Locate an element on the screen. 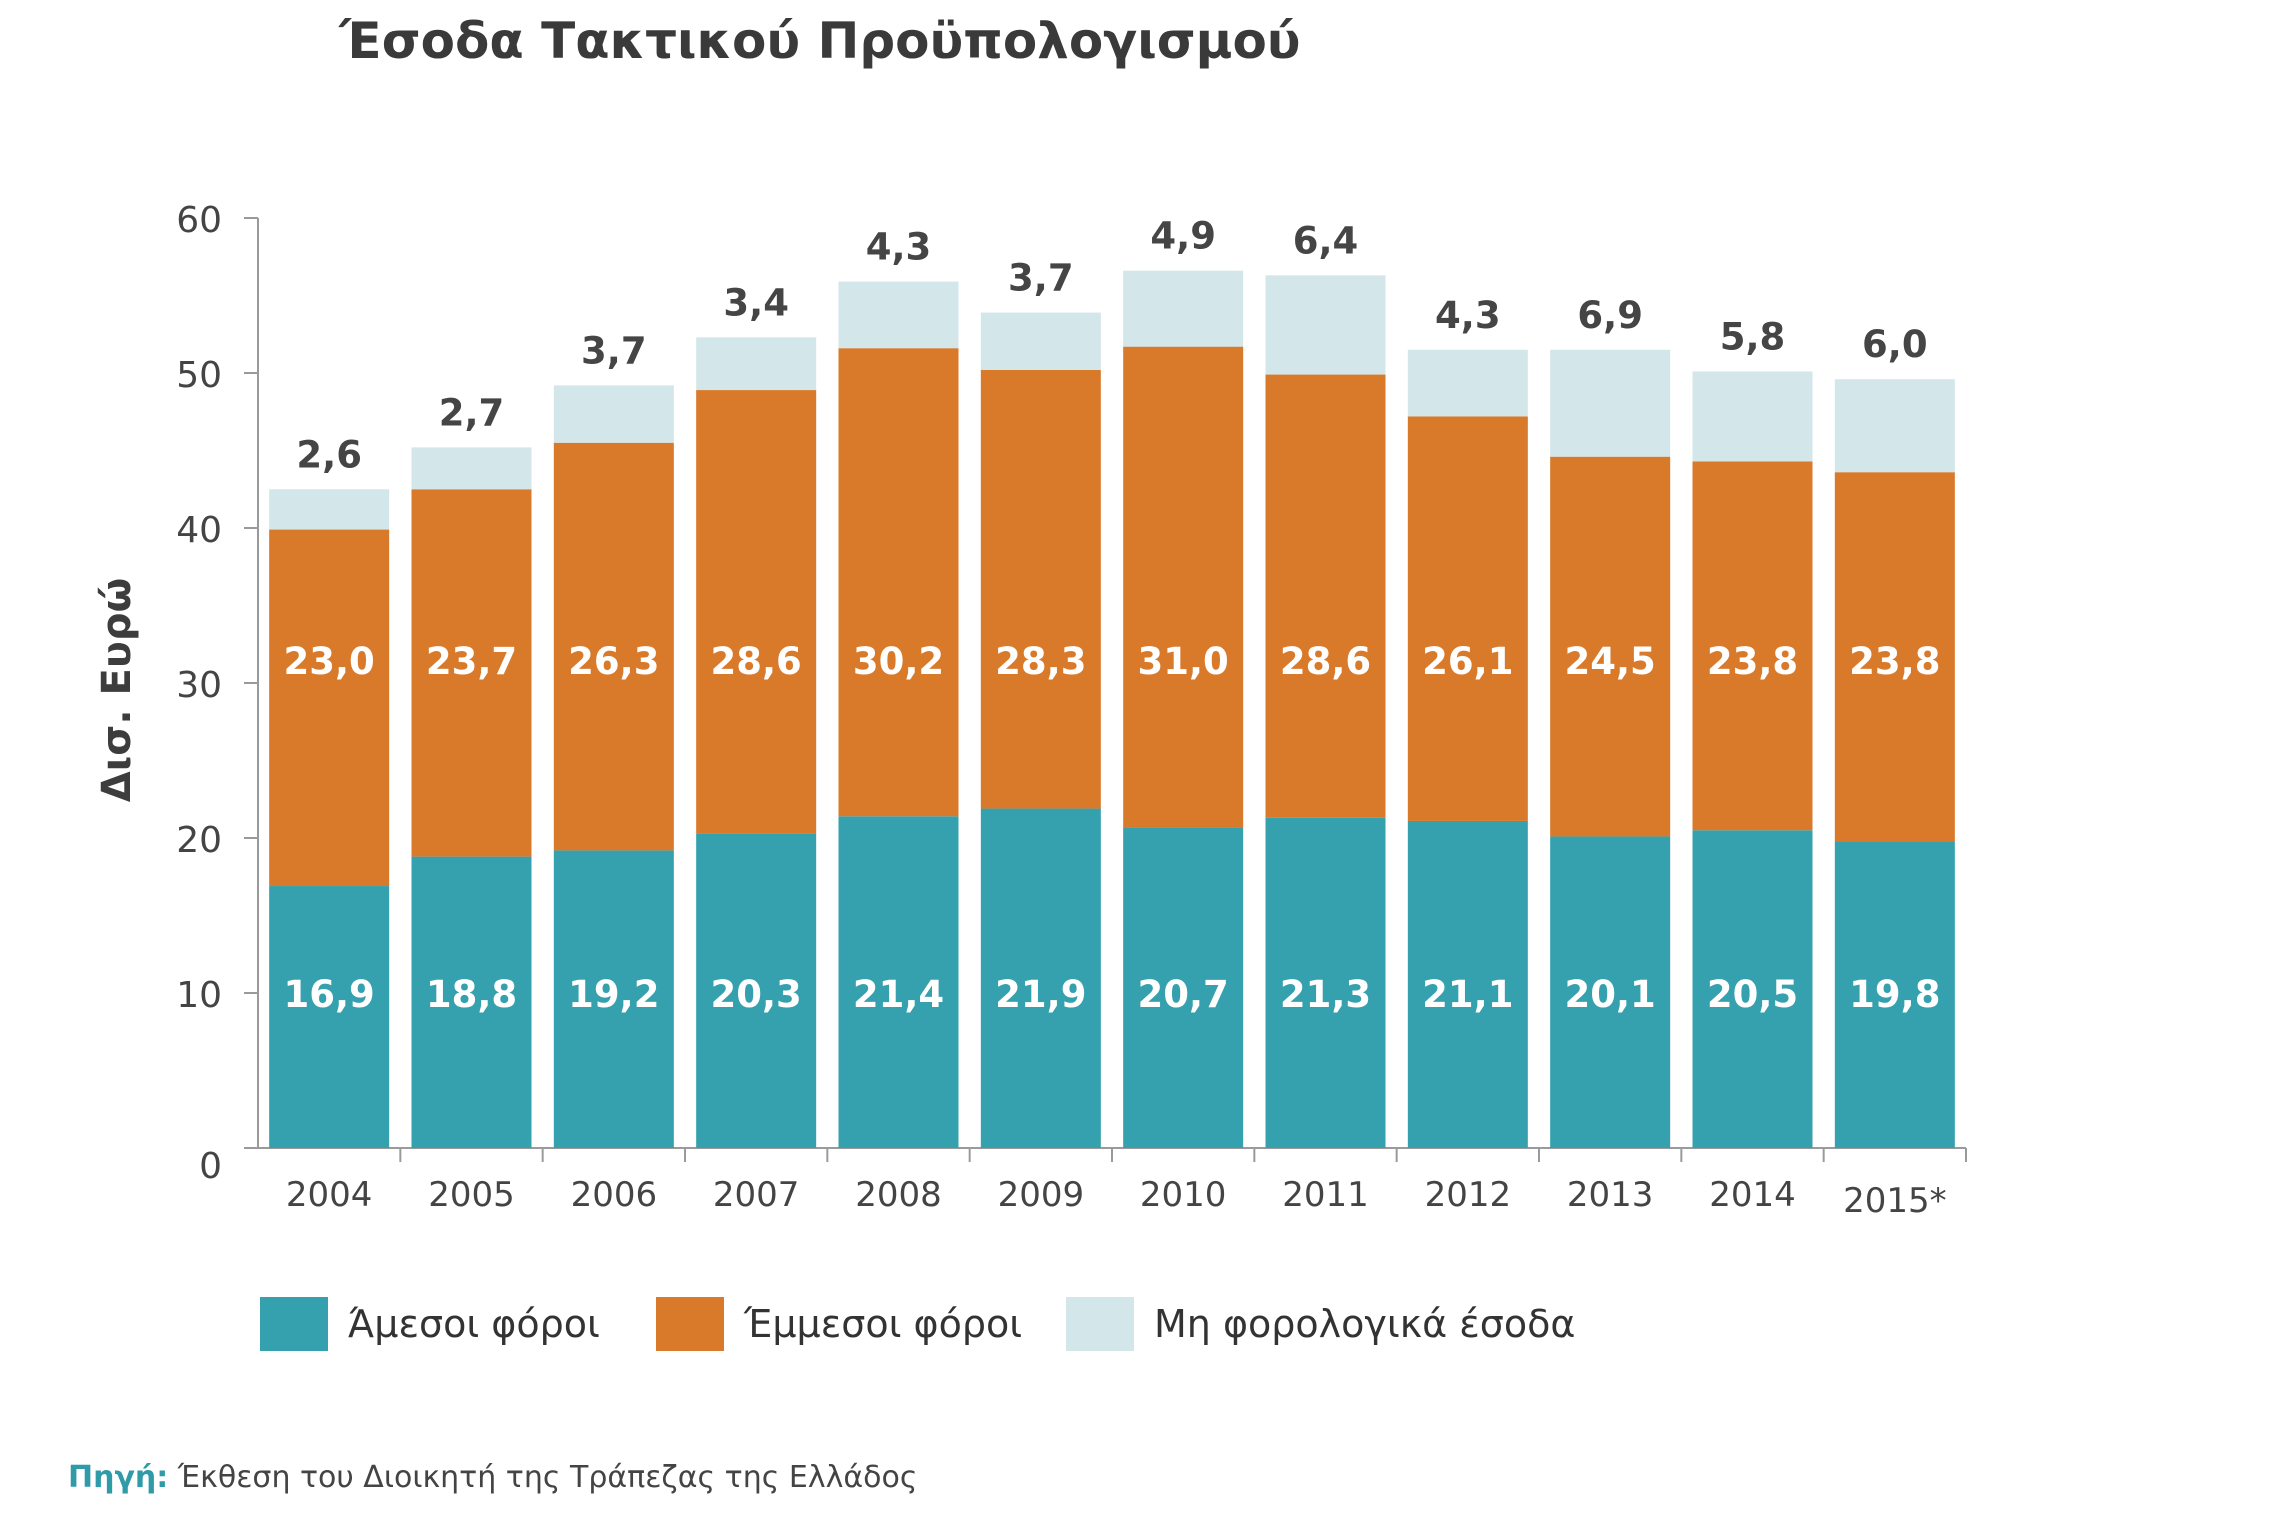 This screenshot has height=1524, width=2294. y-tick-label: 40 is located at coordinates (199, 530).